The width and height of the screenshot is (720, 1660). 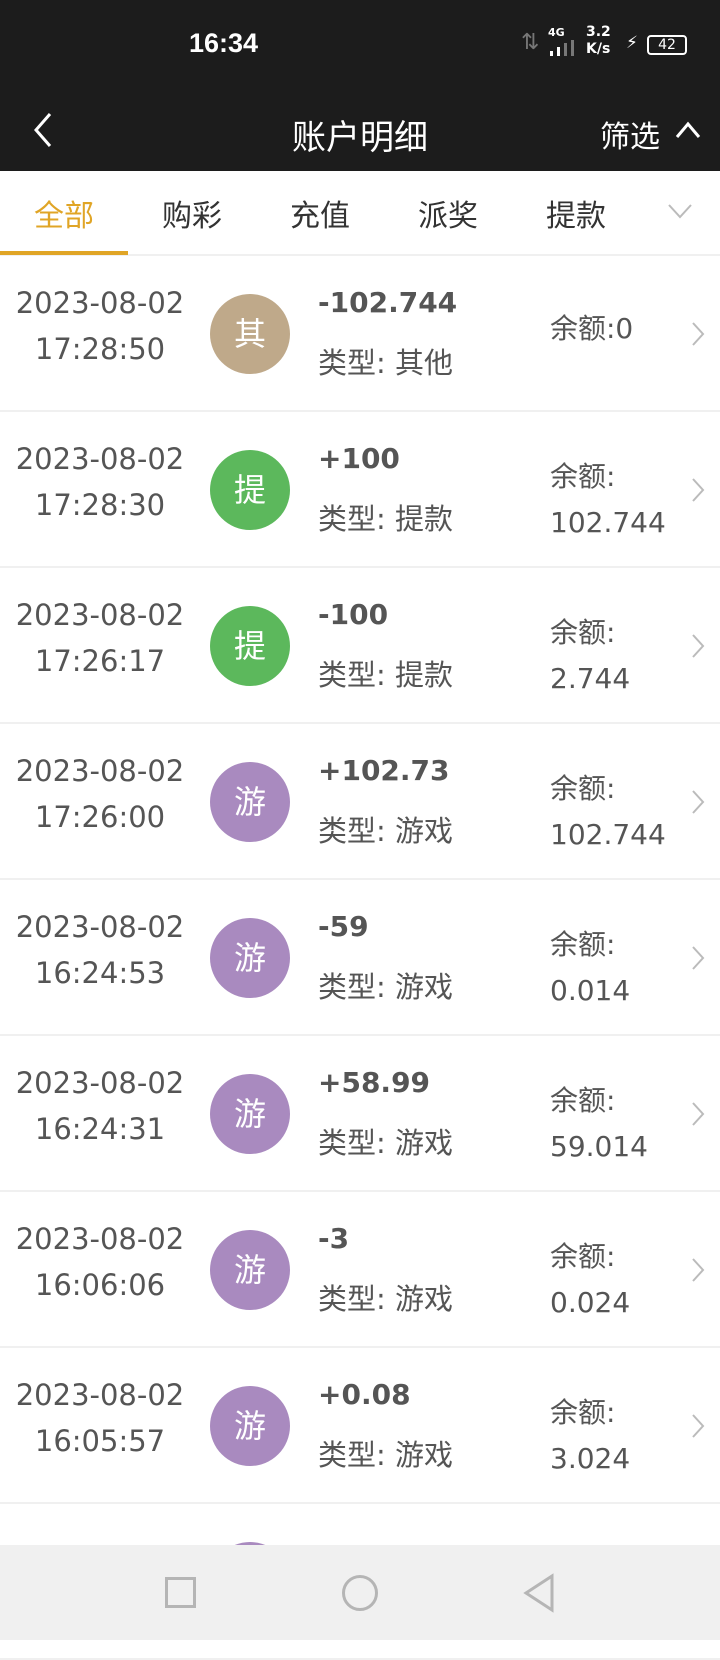 What do you see at coordinates (592, 328) in the screenshot?
I see `balance-label: 余额:0` at bounding box center [592, 328].